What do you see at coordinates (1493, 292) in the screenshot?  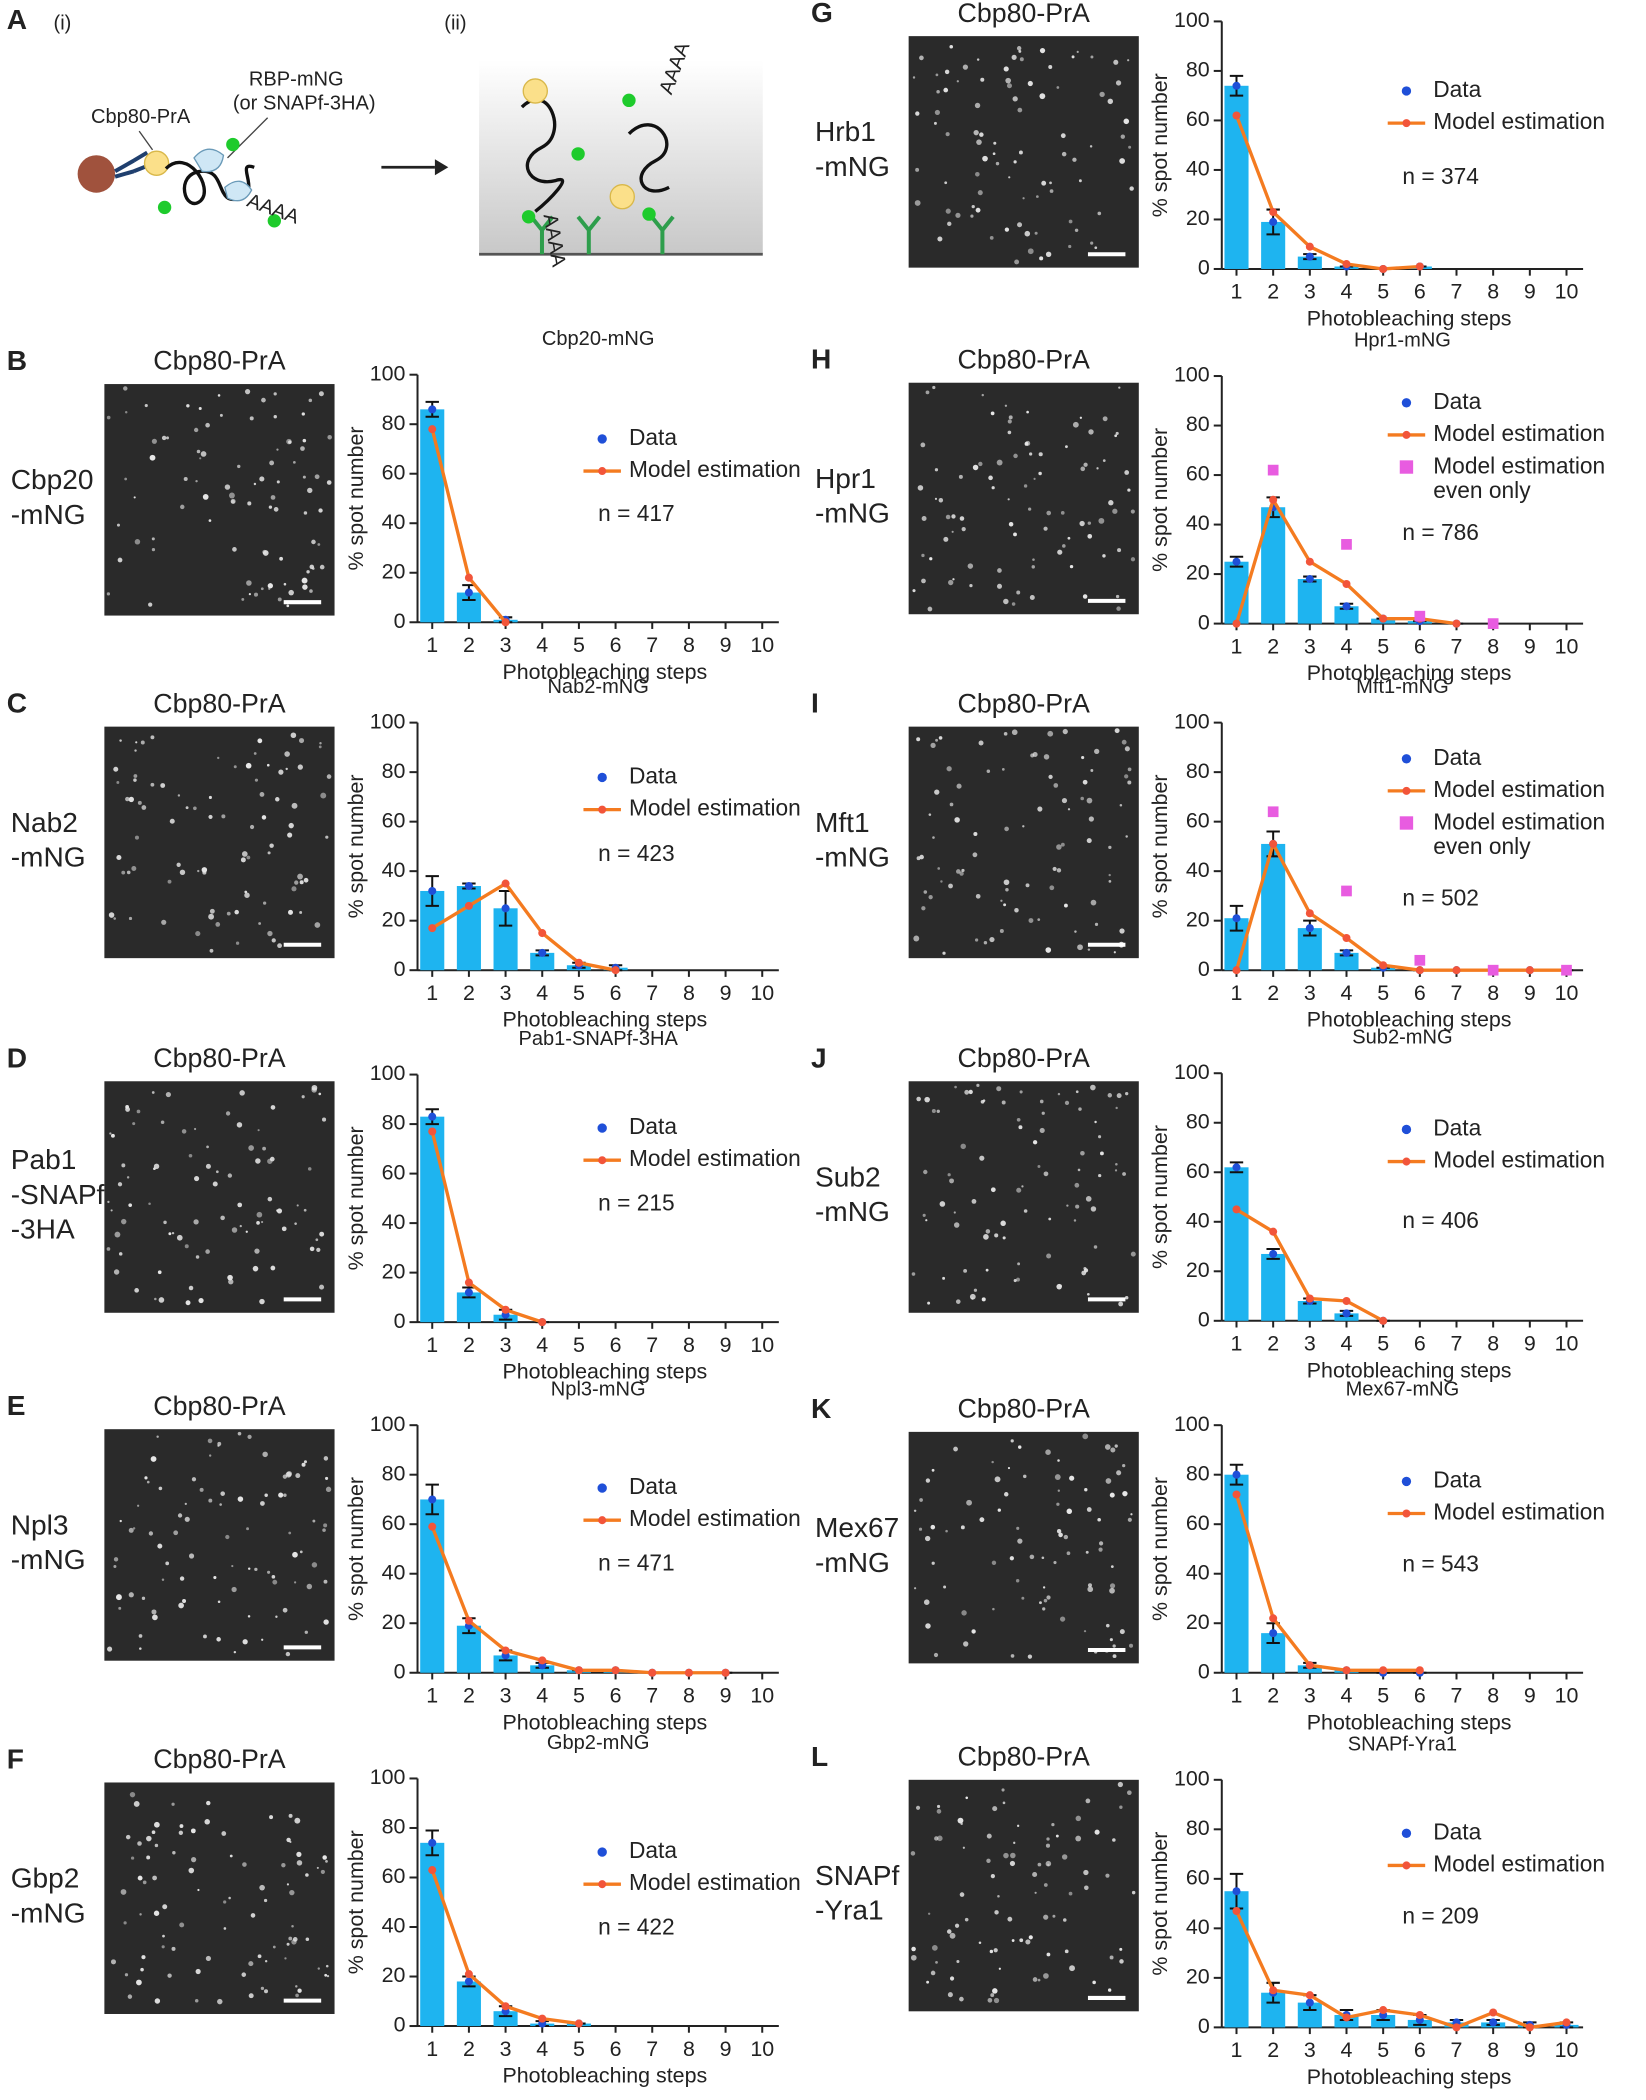 I see `x-tick-label: 8` at bounding box center [1493, 292].